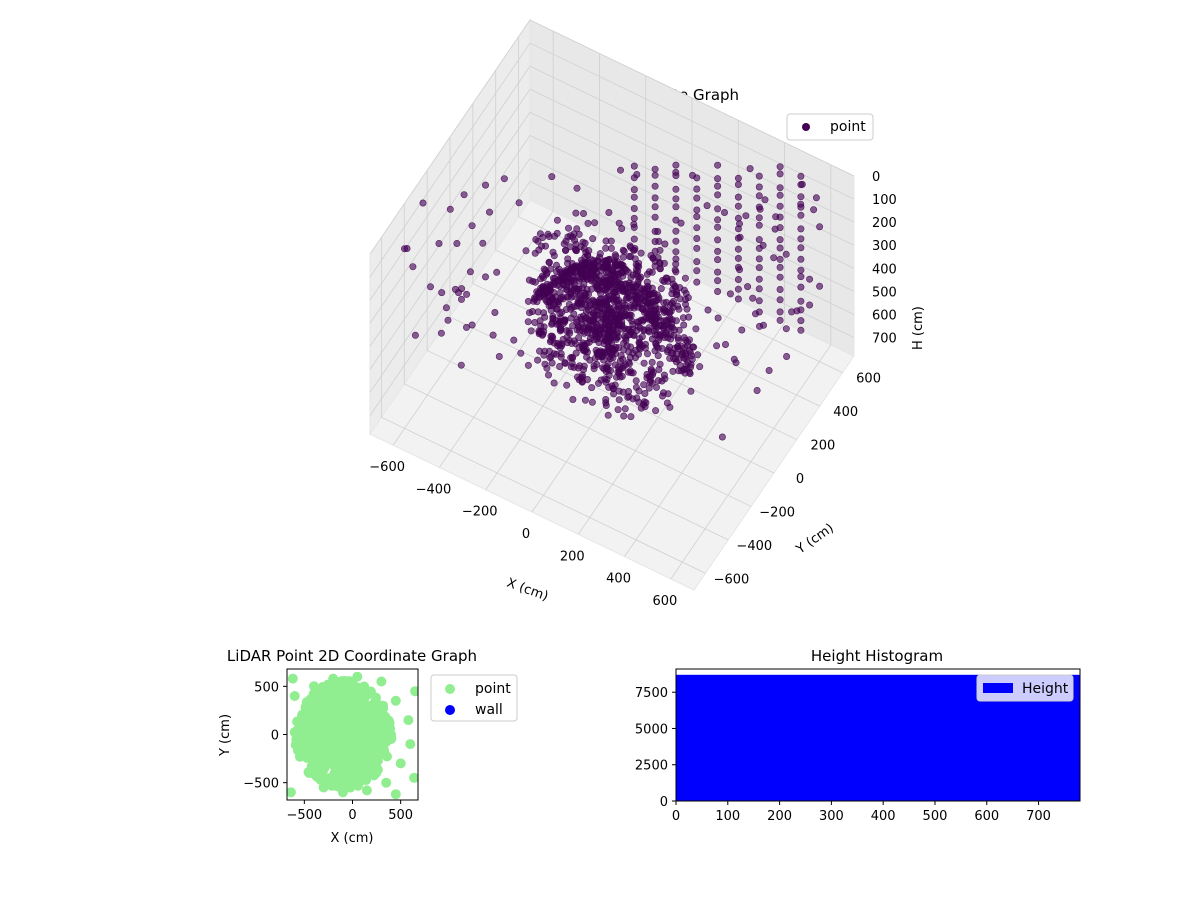 The image size is (1200, 900). Describe the element at coordinates (225, 735) in the screenshot. I see `y-axis-label-2d: Y (cm)` at that location.